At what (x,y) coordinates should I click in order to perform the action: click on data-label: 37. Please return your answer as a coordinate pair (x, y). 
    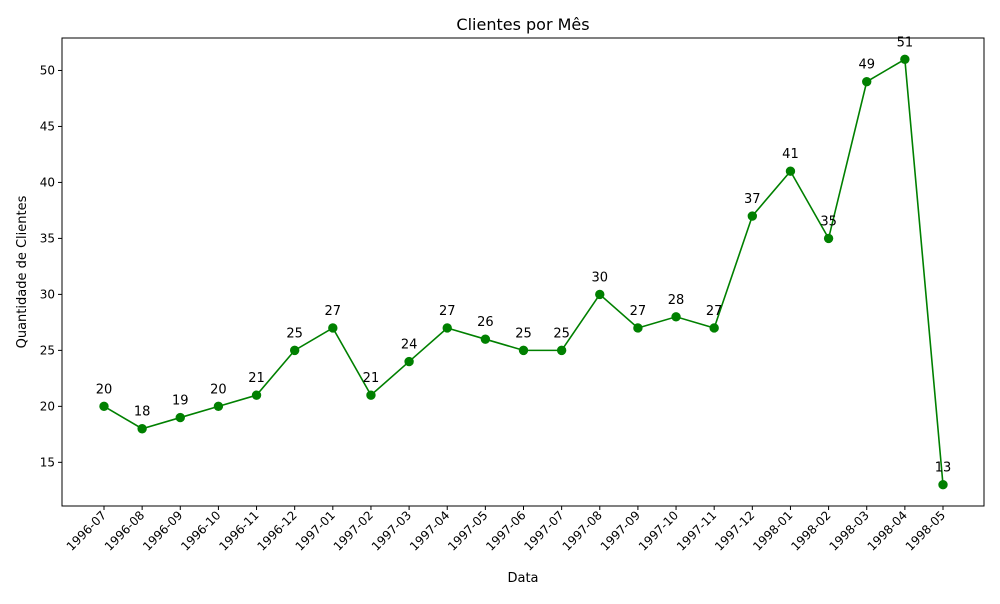
    Looking at the image, I should click on (752, 199).